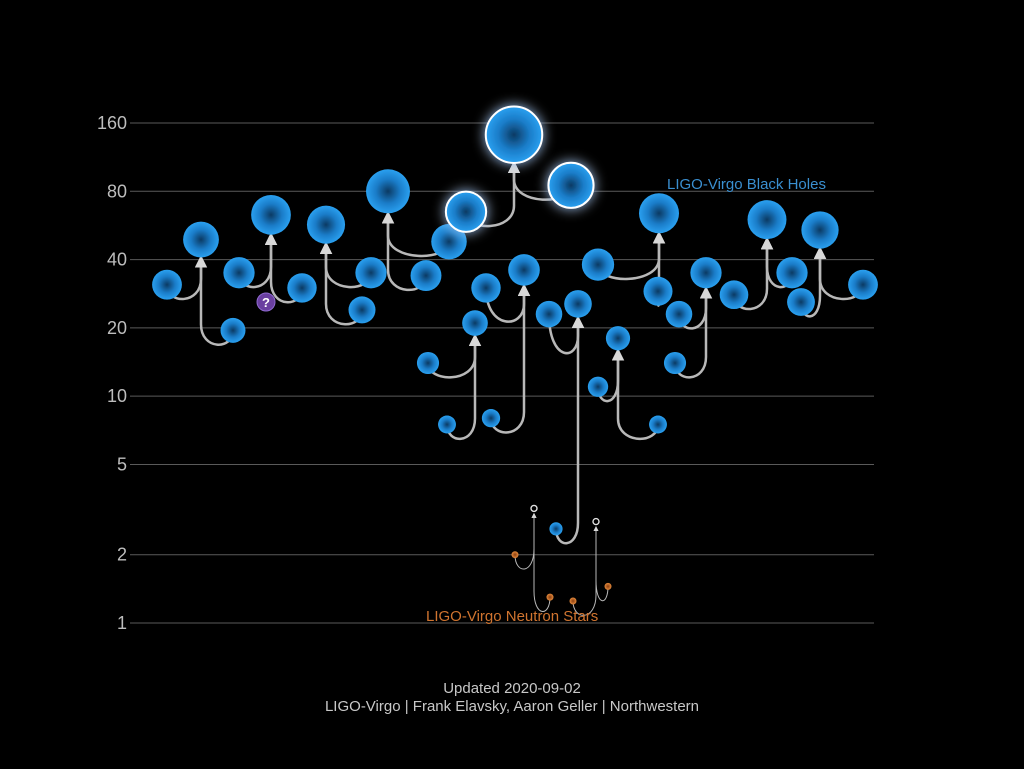 The height and width of the screenshot is (769, 1024). What do you see at coordinates (466, 211) in the screenshot?
I see `black-hole-point-4-a` at bounding box center [466, 211].